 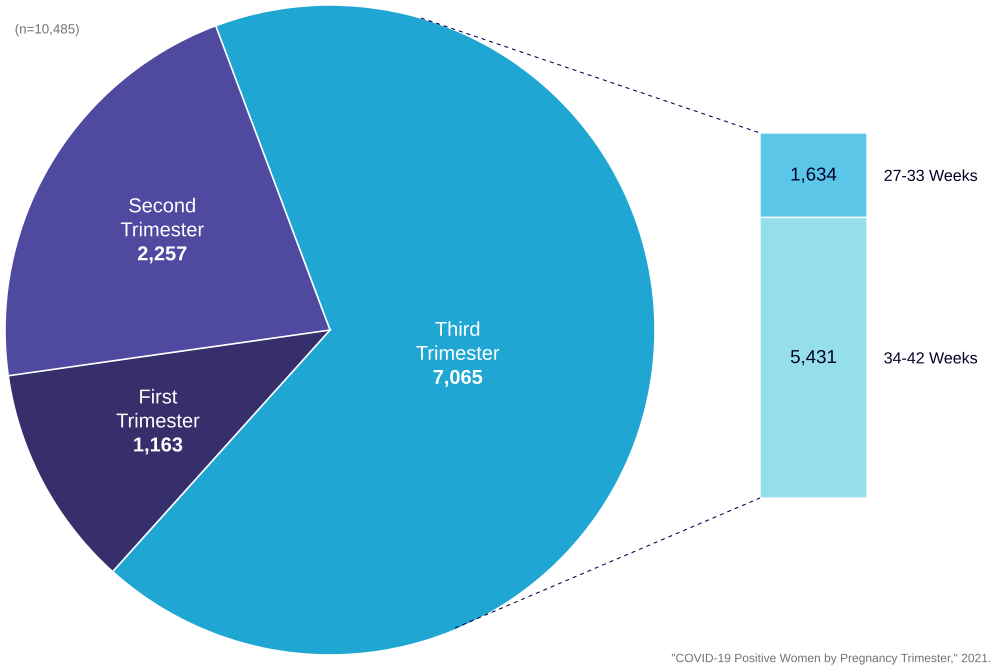 What do you see at coordinates (158, 408) in the screenshot?
I see `slice-label: First Trimester` at bounding box center [158, 408].